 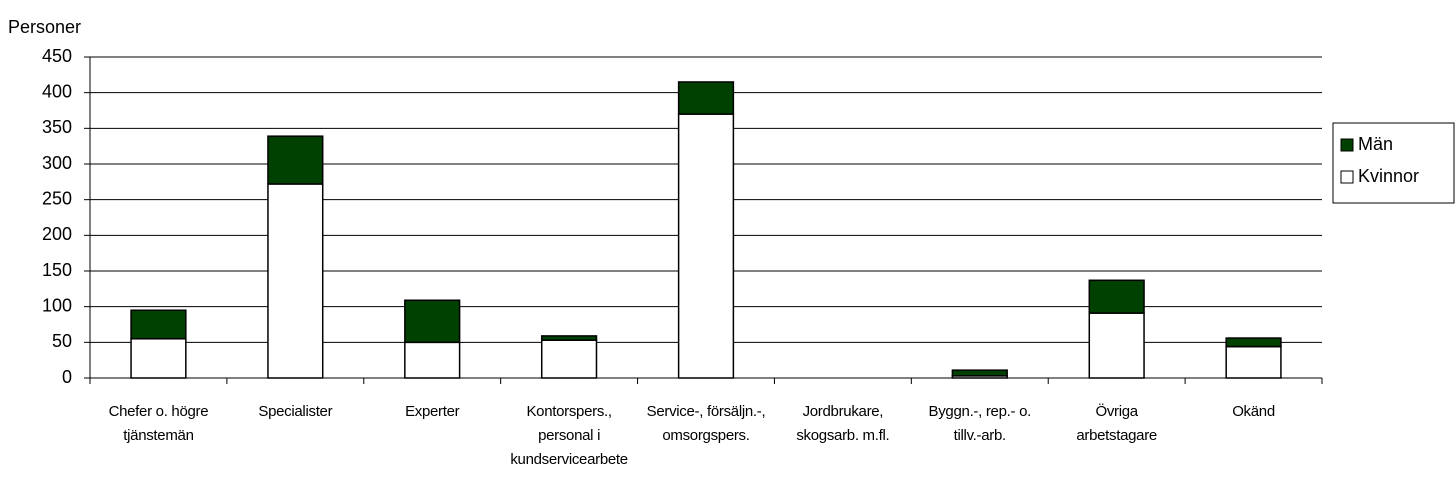 What do you see at coordinates (1116, 423) in the screenshot?
I see `x-tick-label: Övriga arbetstagare` at bounding box center [1116, 423].